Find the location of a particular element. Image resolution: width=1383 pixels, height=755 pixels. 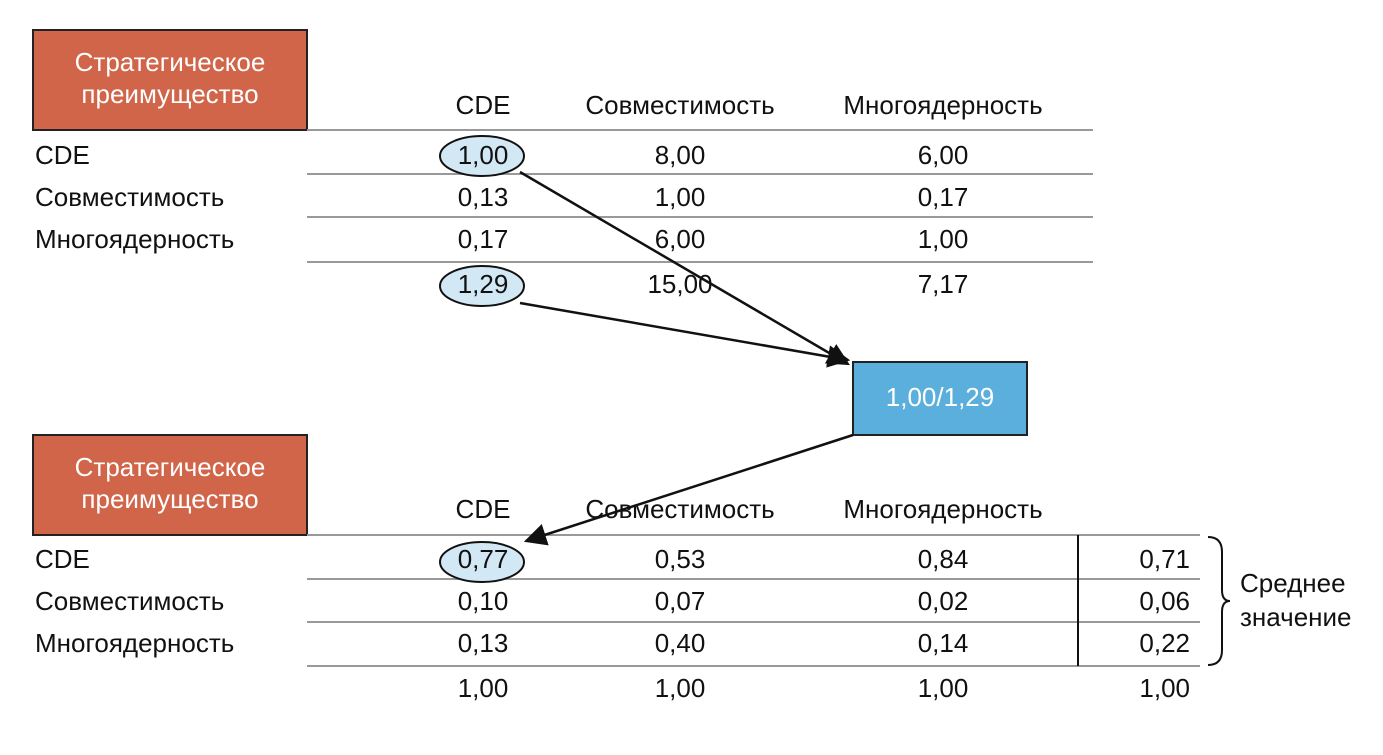

formula-box is located at coordinates (940, 398).